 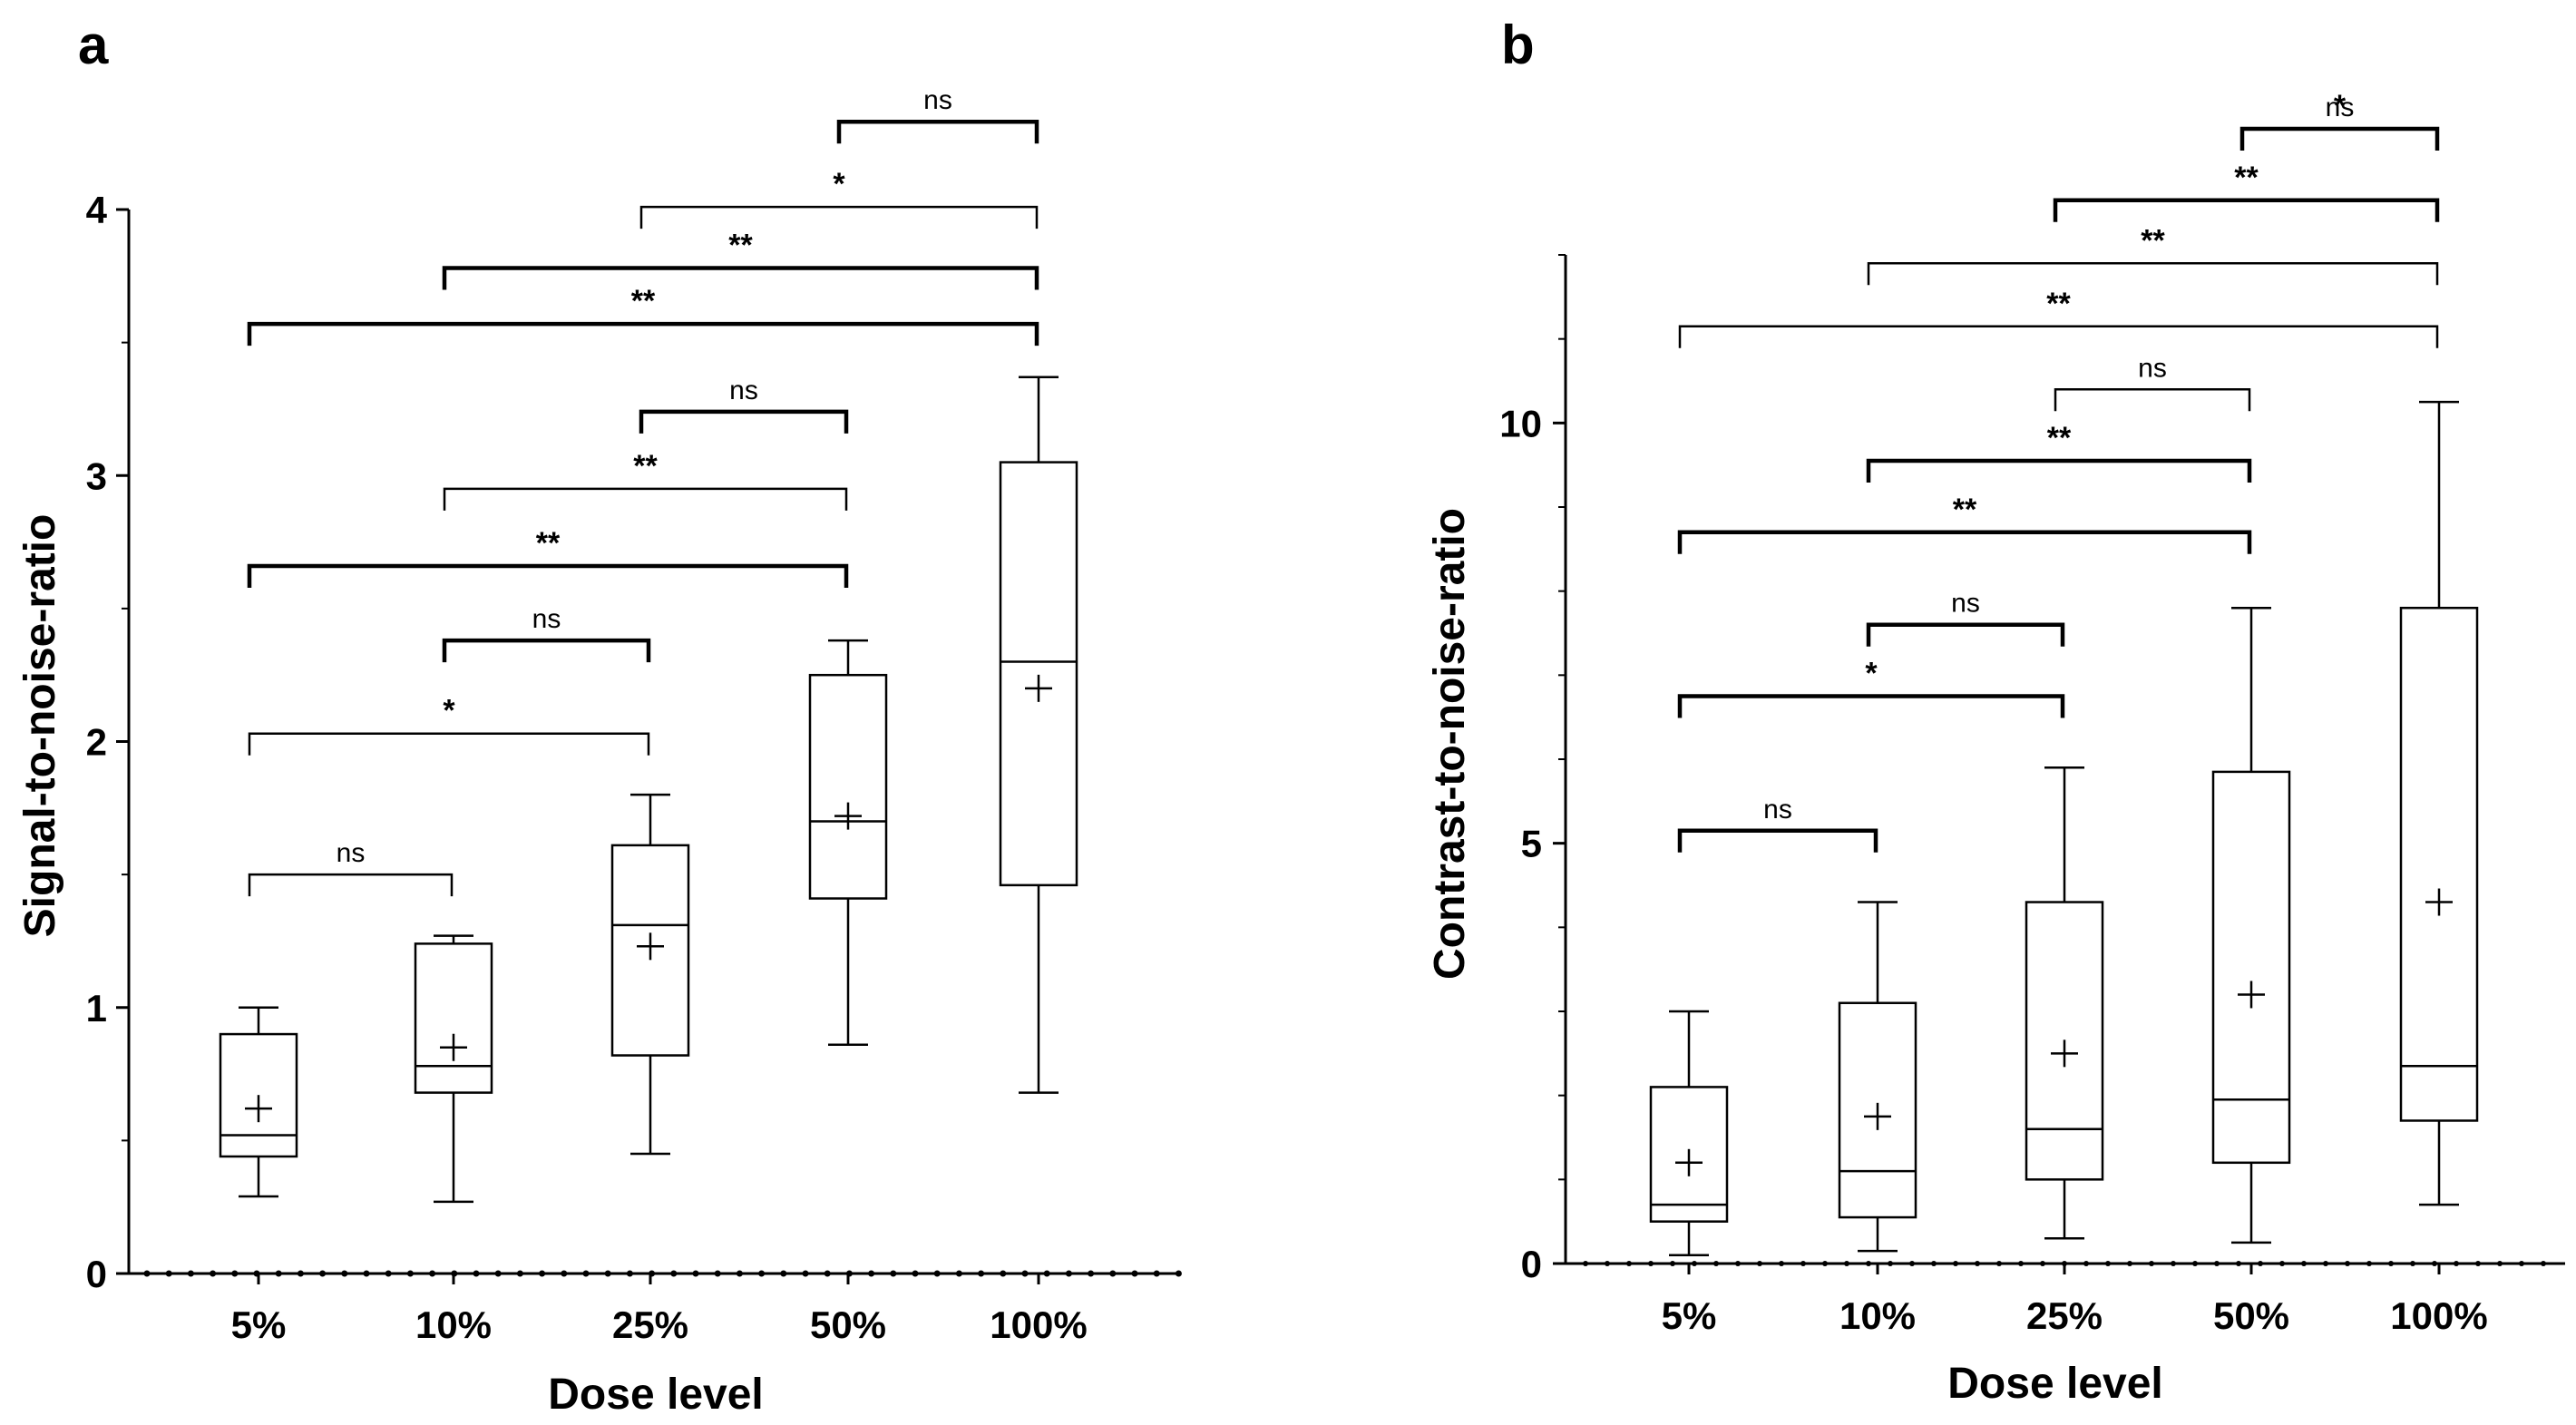 I want to click on panel-b-x-tick-label: 100%, so click(x=2438, y=1315).